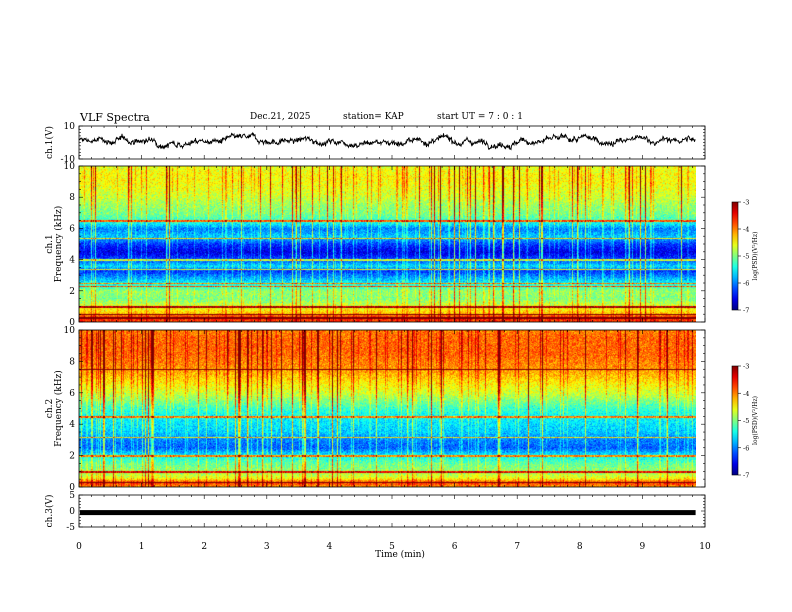 The width and height of the screenshot is (792, 612). I want to click on ch3-waveform-line, so click(388, 513).